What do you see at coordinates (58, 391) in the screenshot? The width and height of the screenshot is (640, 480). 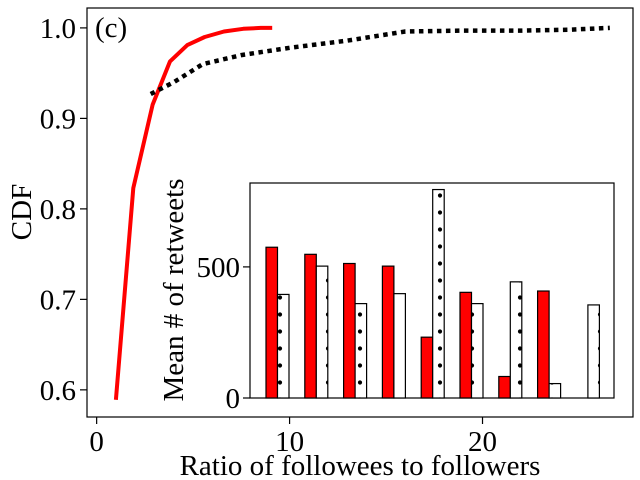 I see `y-tick-label: 0.6` at bounding box center [58, 391].